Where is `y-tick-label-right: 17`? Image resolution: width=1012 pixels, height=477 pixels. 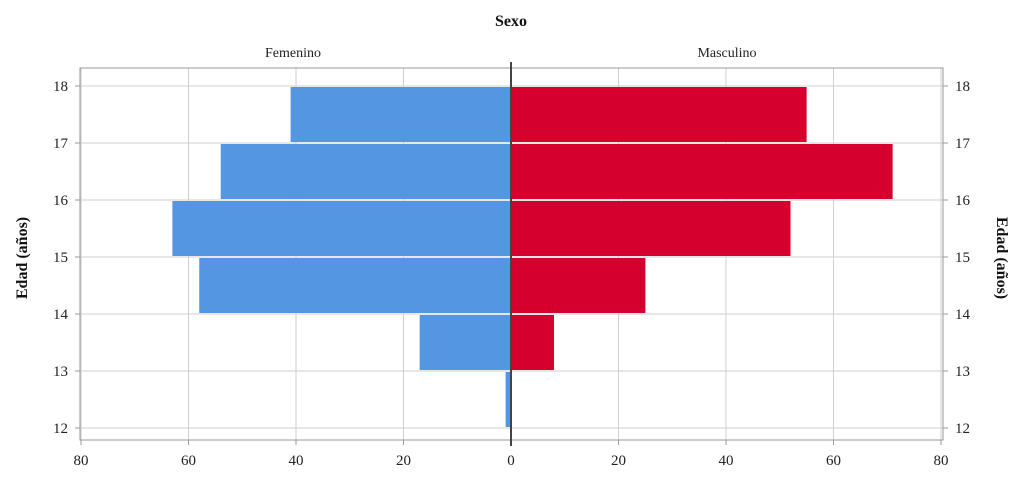
y-tick-label-right: 17 is located at coordinates (963, 144).